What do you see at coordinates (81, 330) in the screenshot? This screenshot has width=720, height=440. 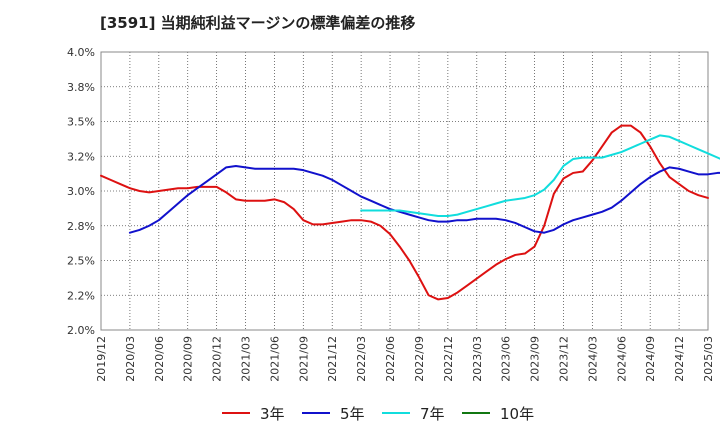 I see `y-tick-label: 2.0%` at bounding box center [81, 330].